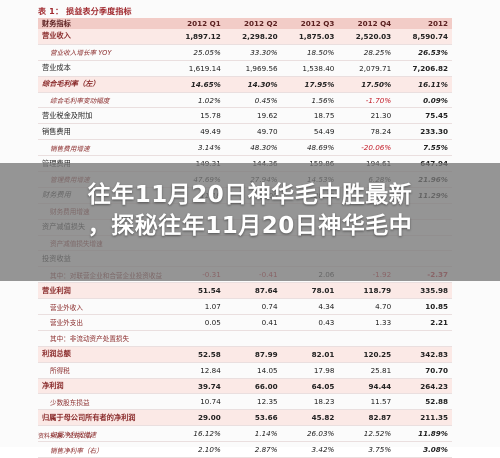  Describe the element at coordinates (196, 37) in the screenshot. I see `table-cell: 1,897.12` at that location.